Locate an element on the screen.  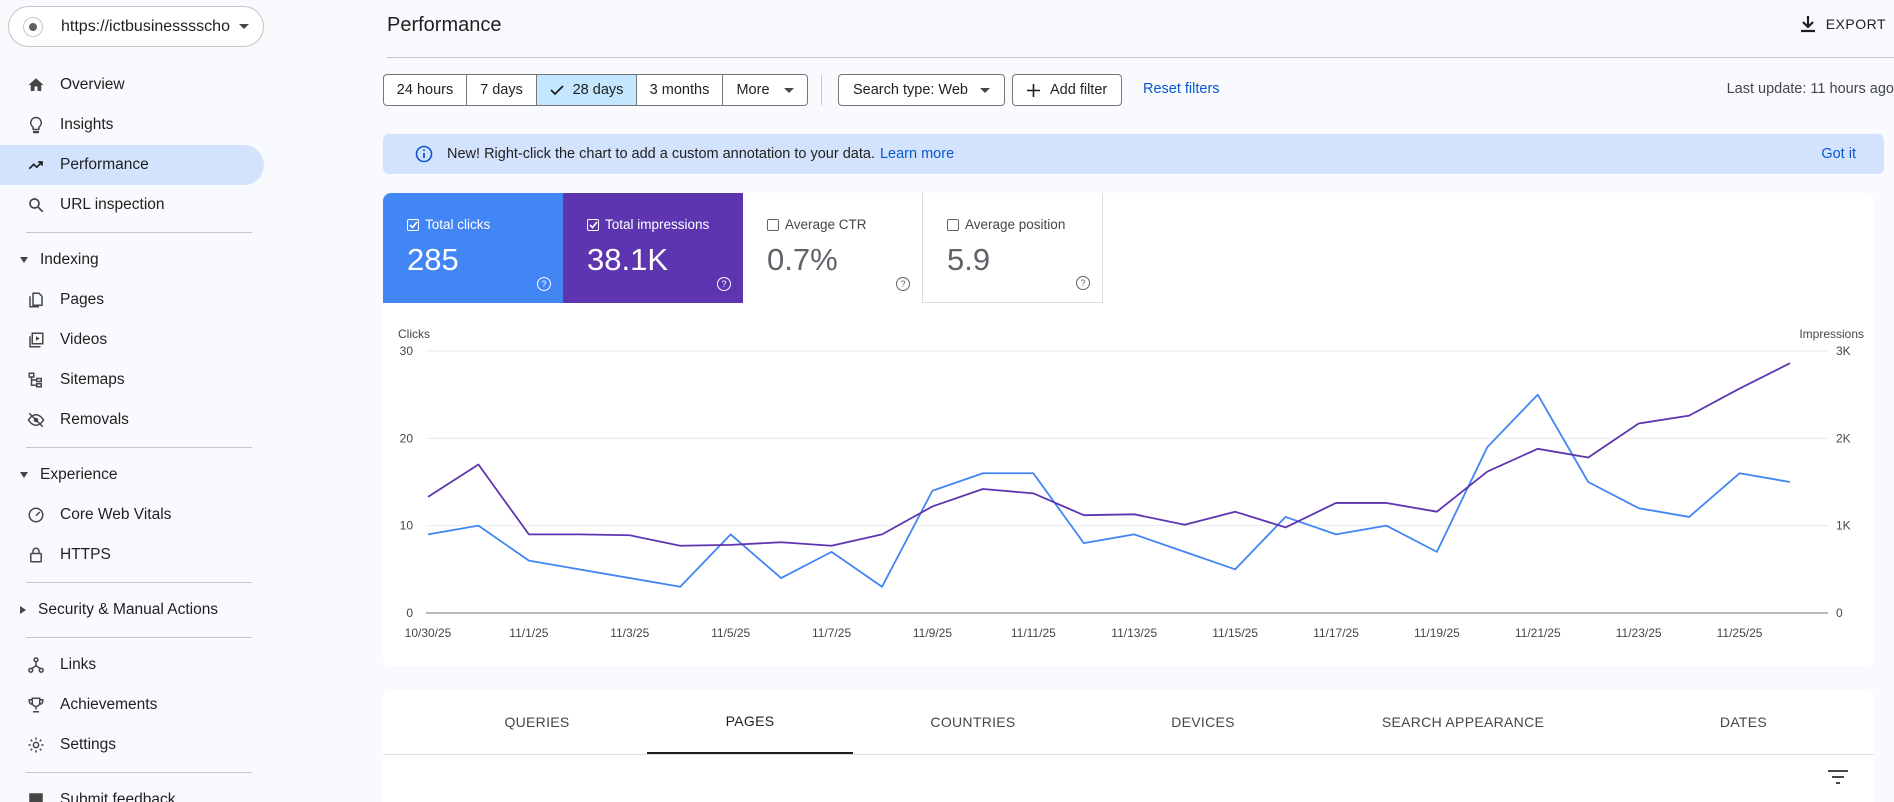
page-title: Performance is located at coordinates (444, 25).